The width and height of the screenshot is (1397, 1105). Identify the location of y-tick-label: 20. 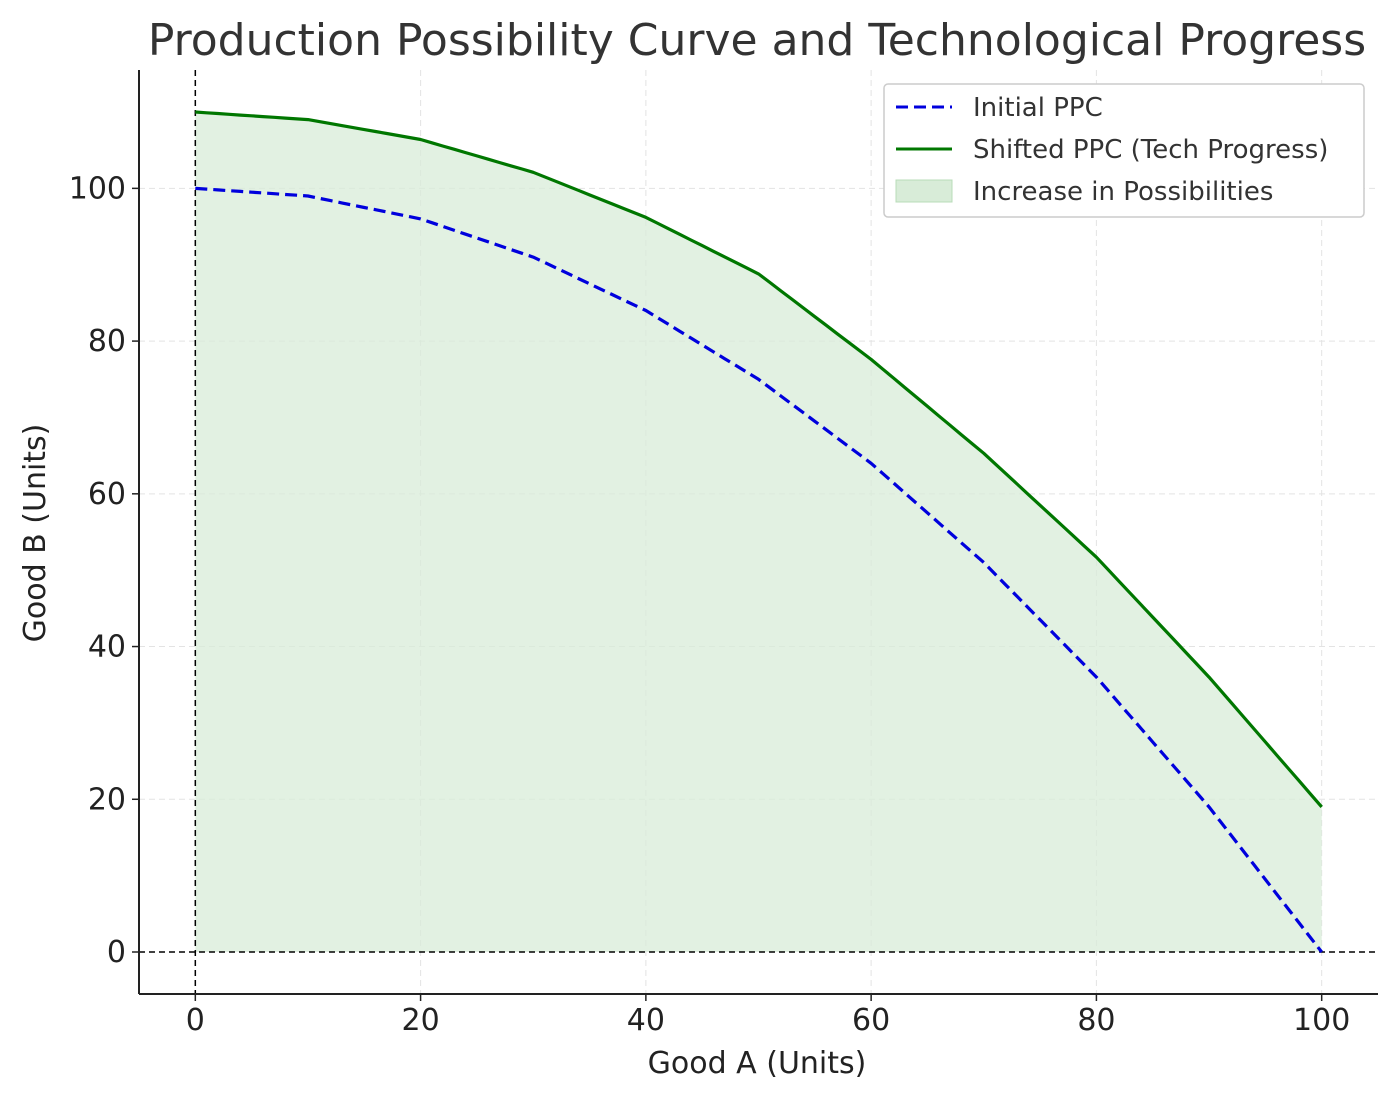
(107, 799).